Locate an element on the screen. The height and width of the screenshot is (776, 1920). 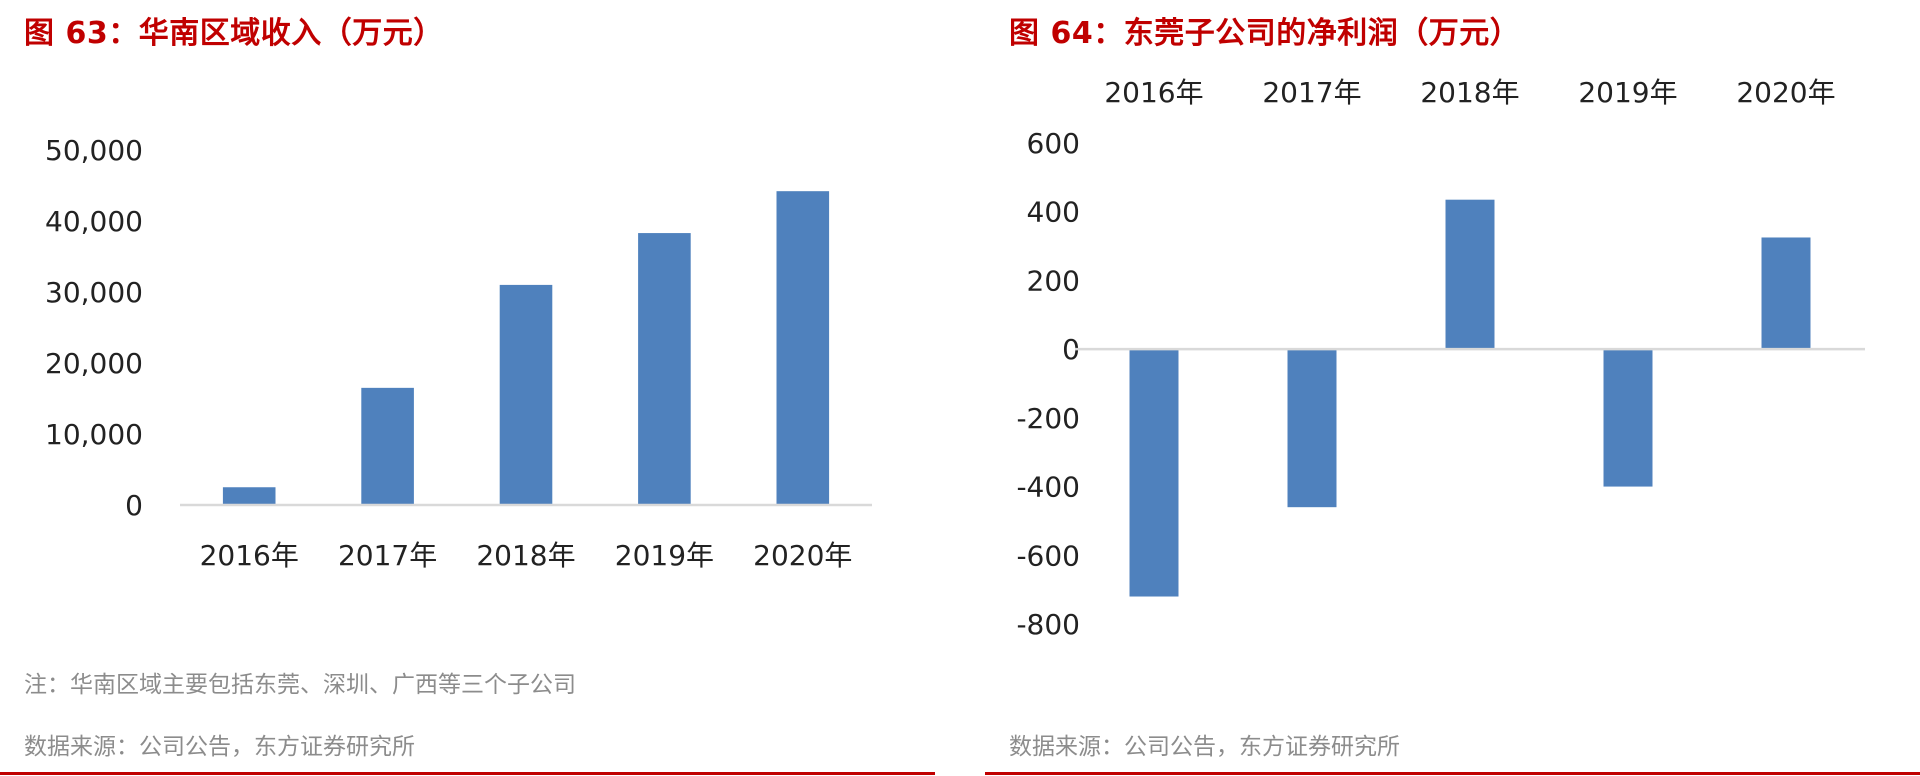
right-figure-source: 数据来源：公司公告，东方证券研究所 is located at coordinates (1204, 747).